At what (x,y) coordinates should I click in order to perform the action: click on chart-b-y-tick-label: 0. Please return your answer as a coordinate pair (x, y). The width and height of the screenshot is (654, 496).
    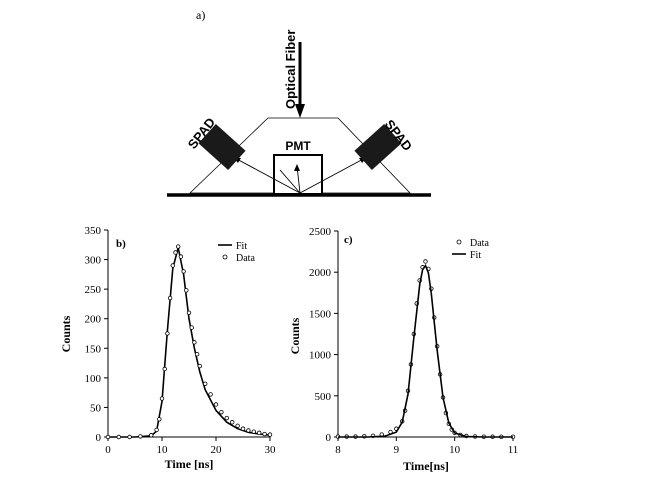
    Looking at the image, I should click on (99, 438).